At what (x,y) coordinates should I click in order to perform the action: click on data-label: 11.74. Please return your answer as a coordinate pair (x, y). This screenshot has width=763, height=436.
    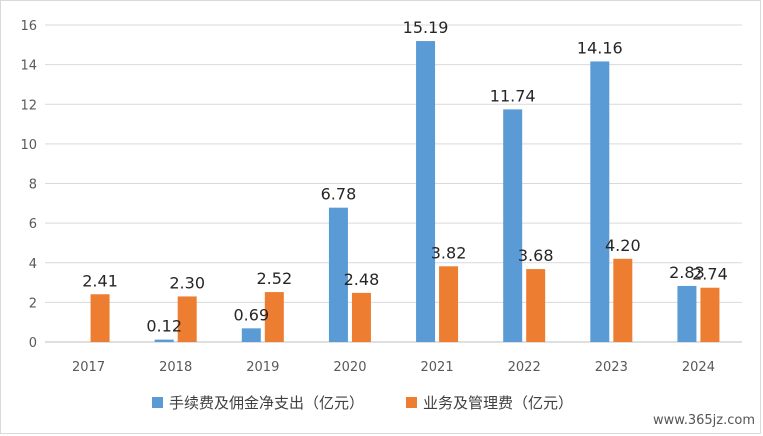
    Looking at the image, I should click on (513, 95).